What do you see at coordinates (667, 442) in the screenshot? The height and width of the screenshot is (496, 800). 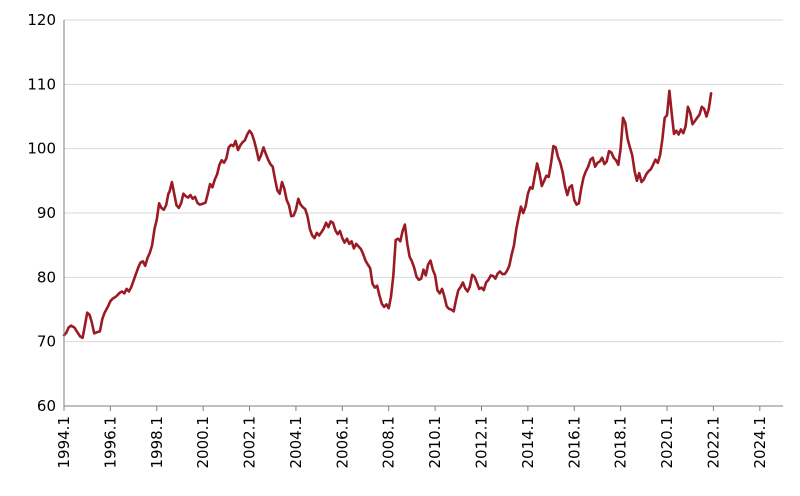 I see `x-tick-label-2020: 2020.1` at bounding box center [667, 442].